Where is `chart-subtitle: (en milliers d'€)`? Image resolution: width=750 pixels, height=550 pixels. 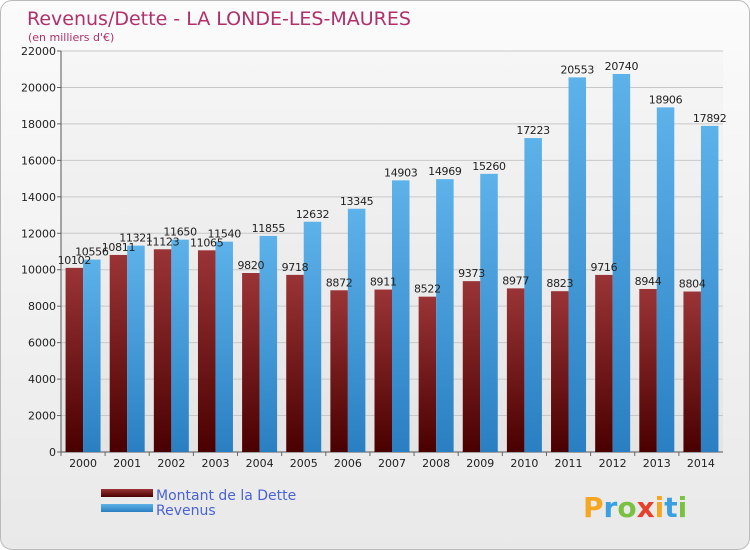 chart-subtitle: (en milliers d'€) is located at coordinates (71, 37).